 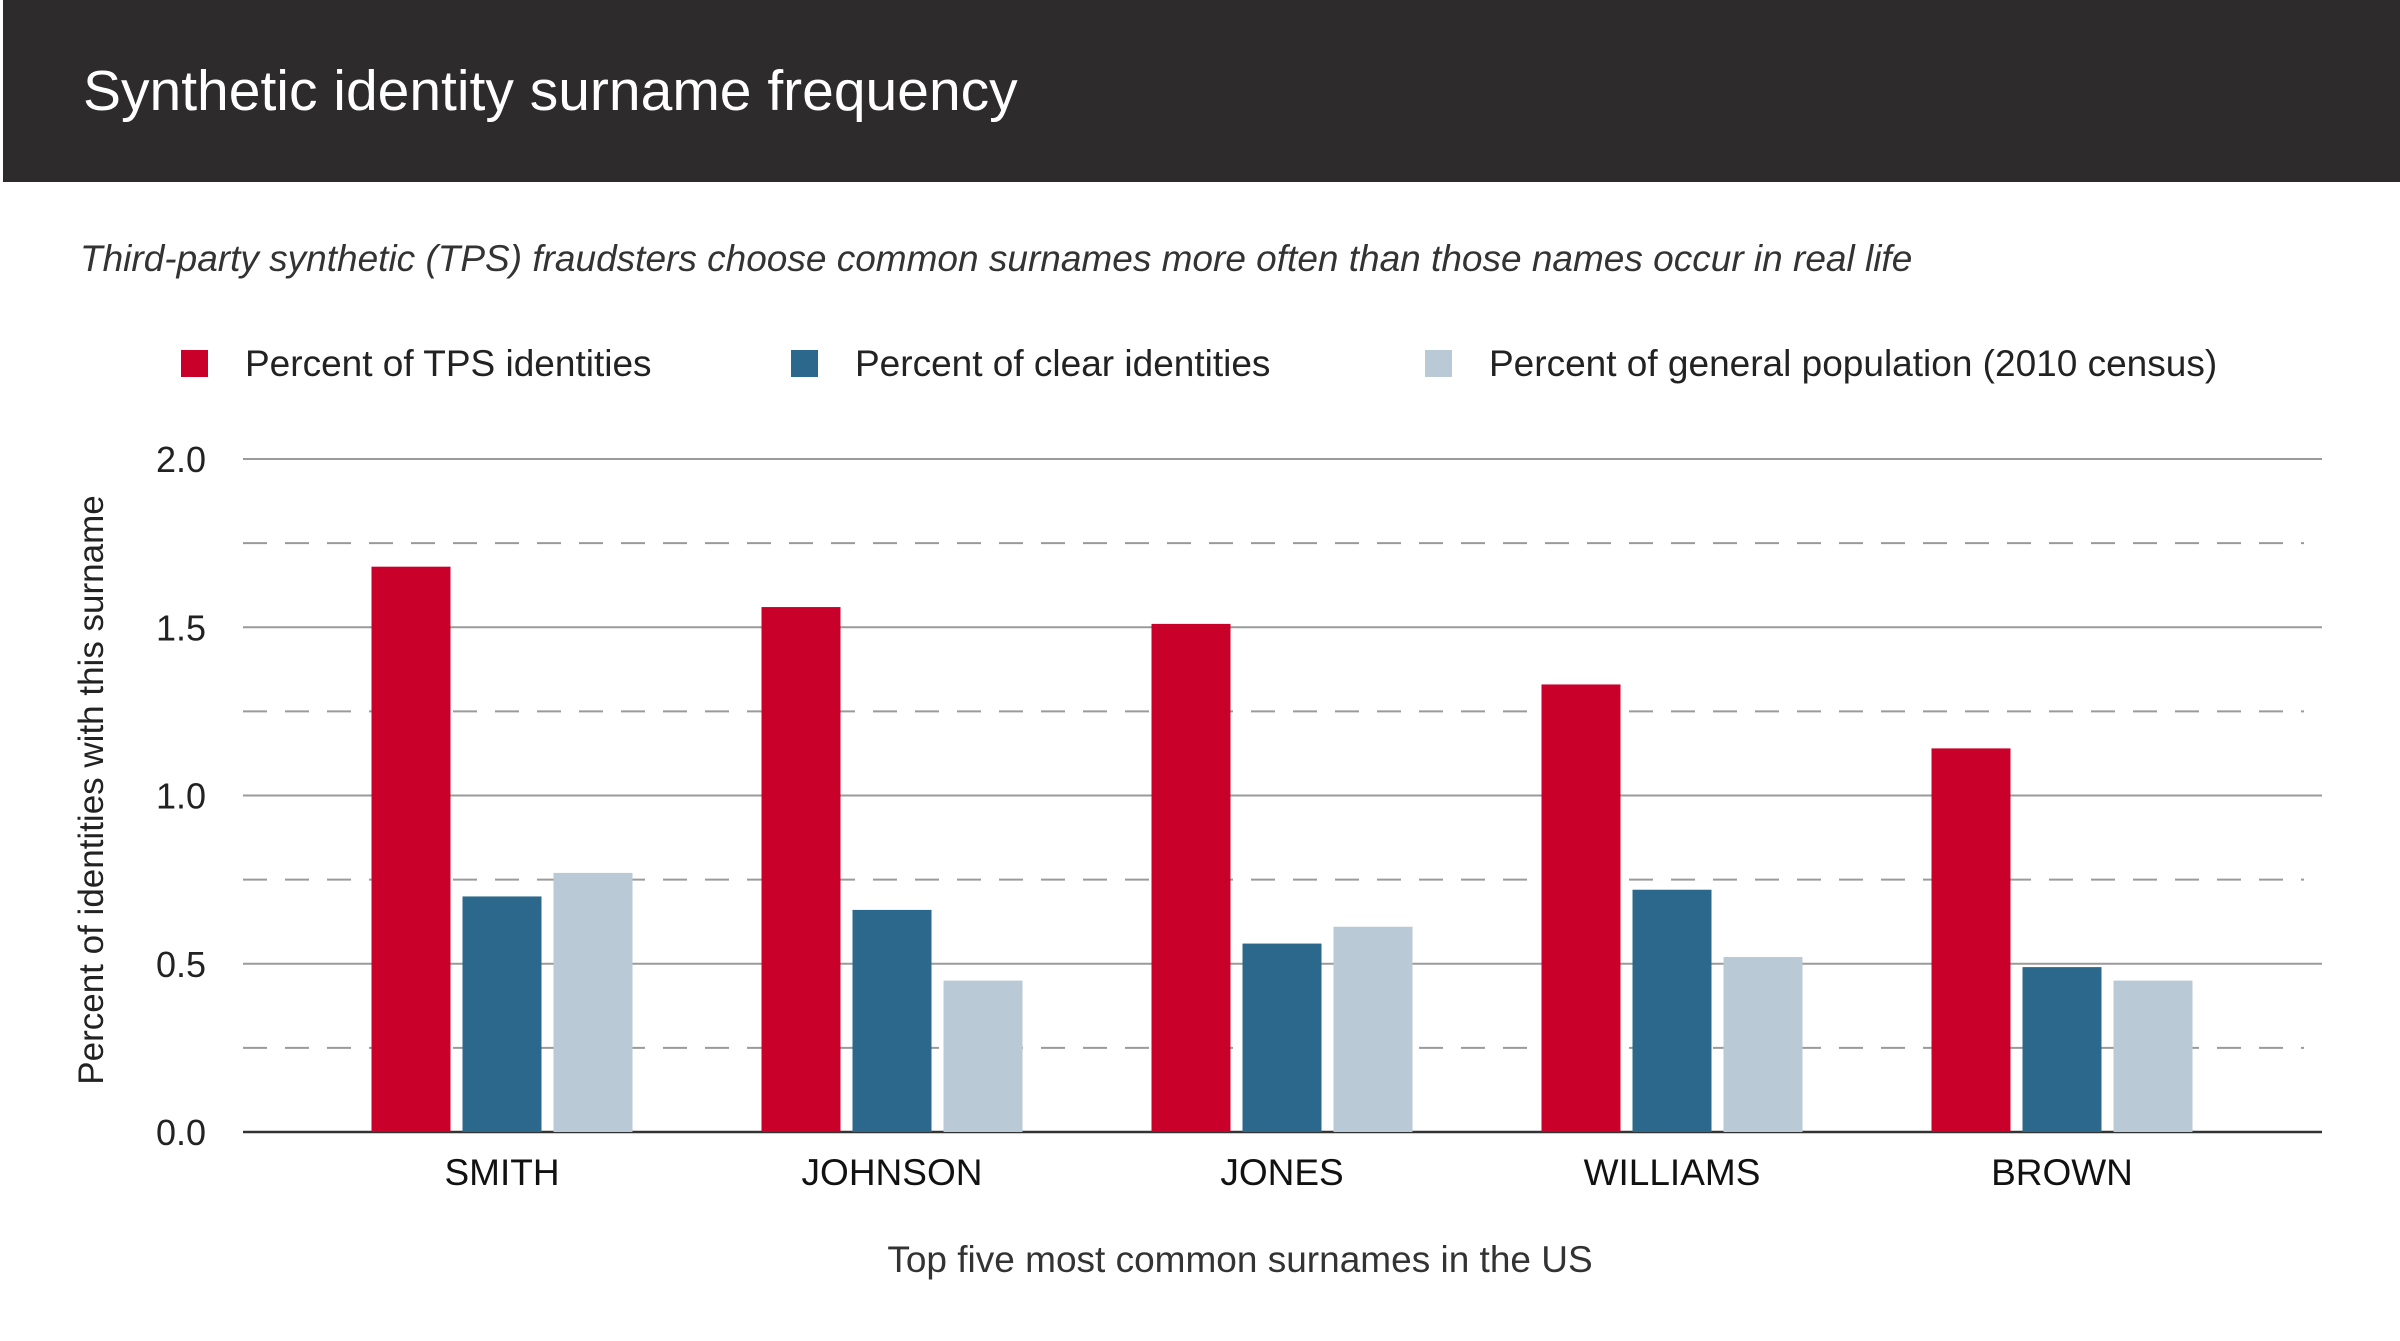 I want to click on legend-swatch-clear, so click(x=804, y=363).